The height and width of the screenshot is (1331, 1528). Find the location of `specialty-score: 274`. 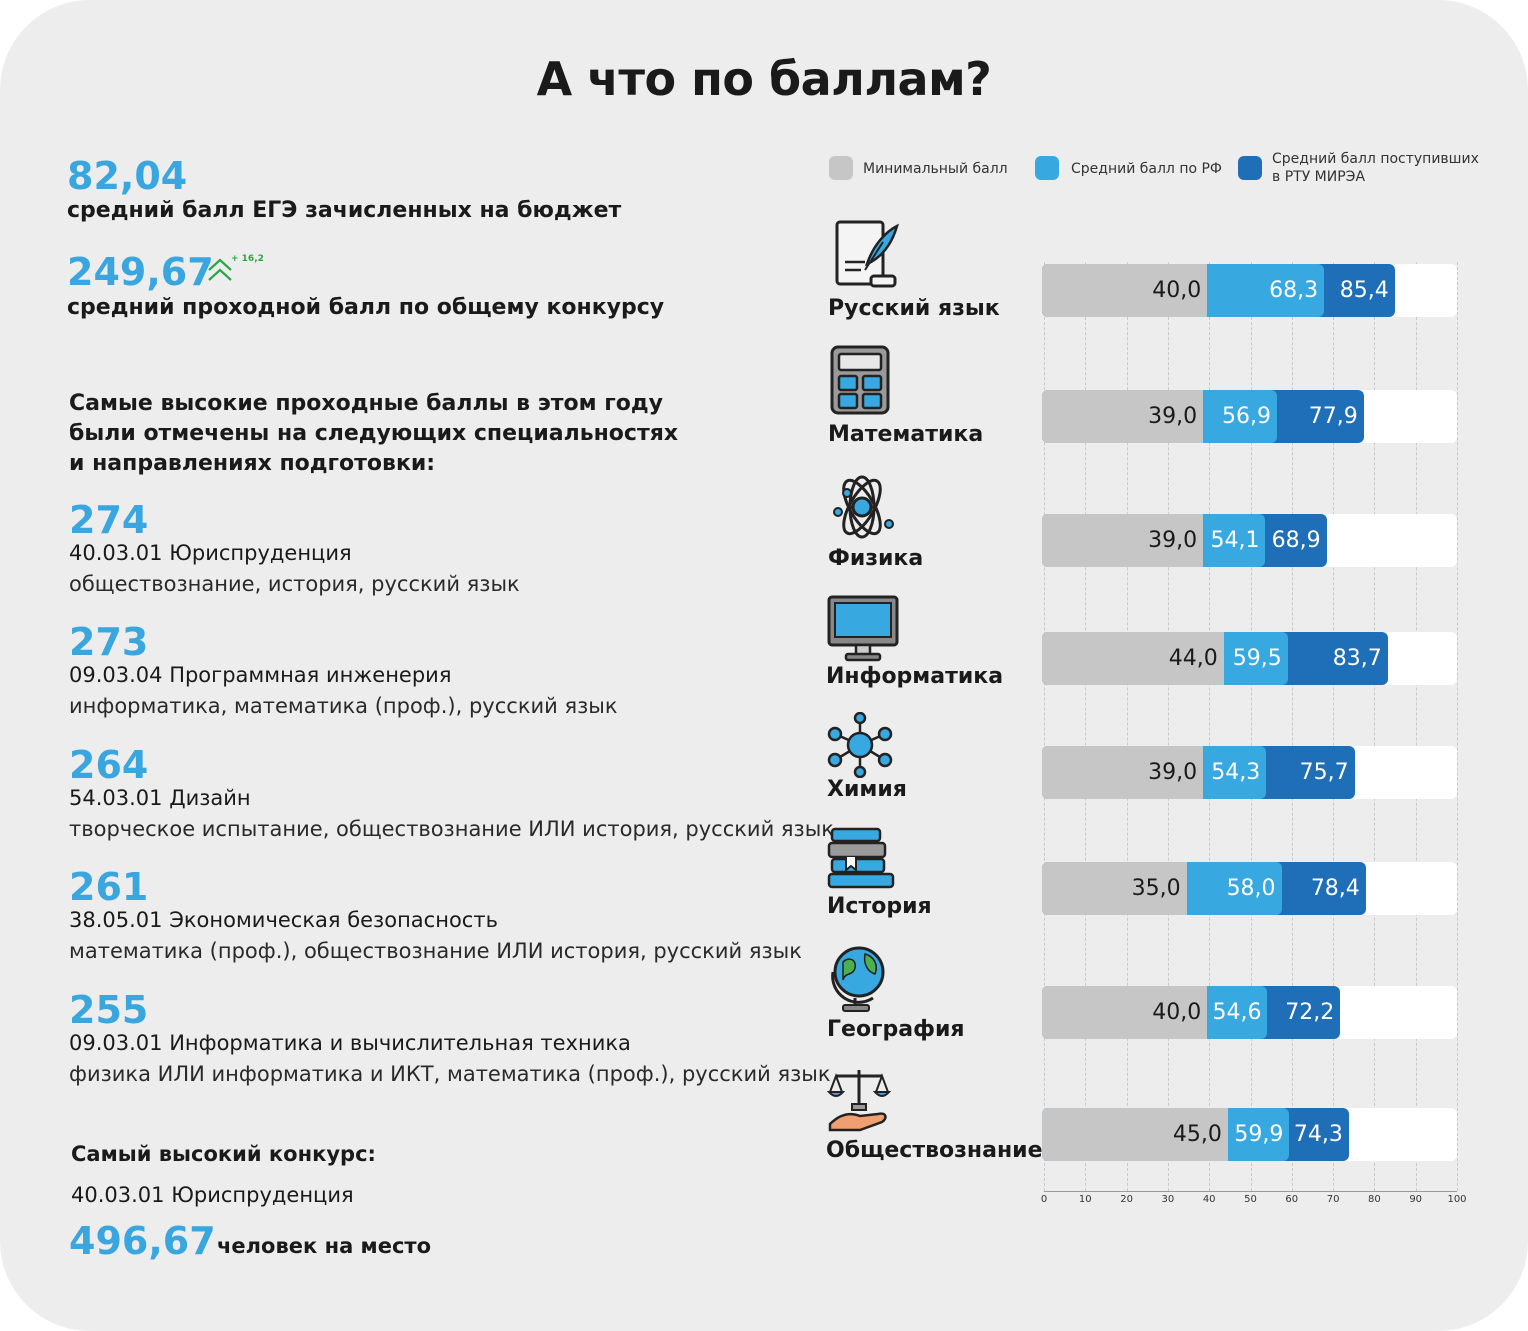

specialty-score: 274 is located at coordinates (109, 520).